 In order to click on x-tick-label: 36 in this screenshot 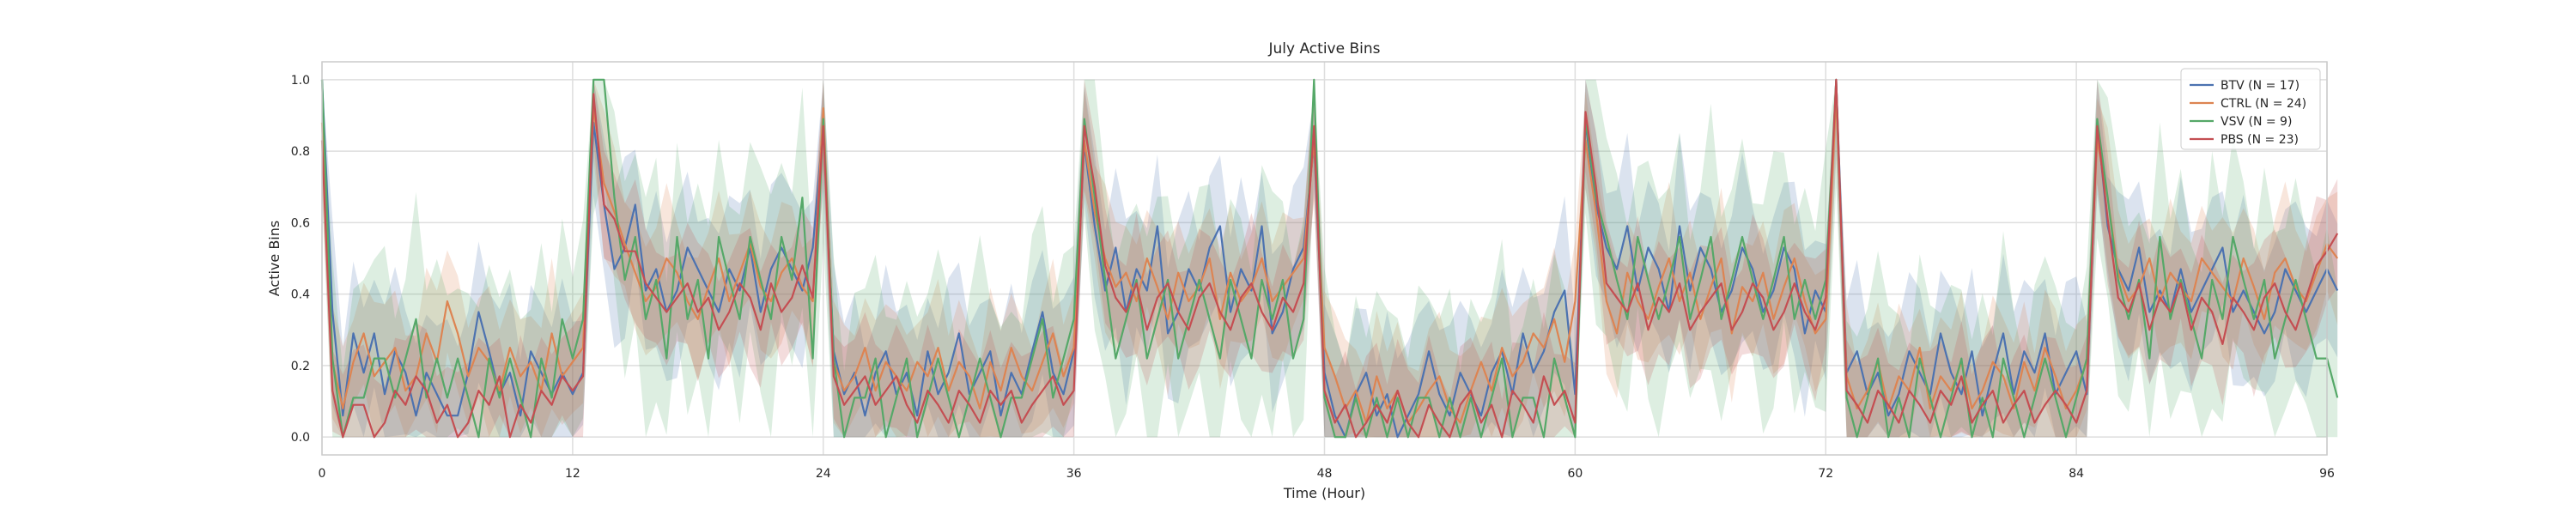, I will do `click(1074, 474)`.